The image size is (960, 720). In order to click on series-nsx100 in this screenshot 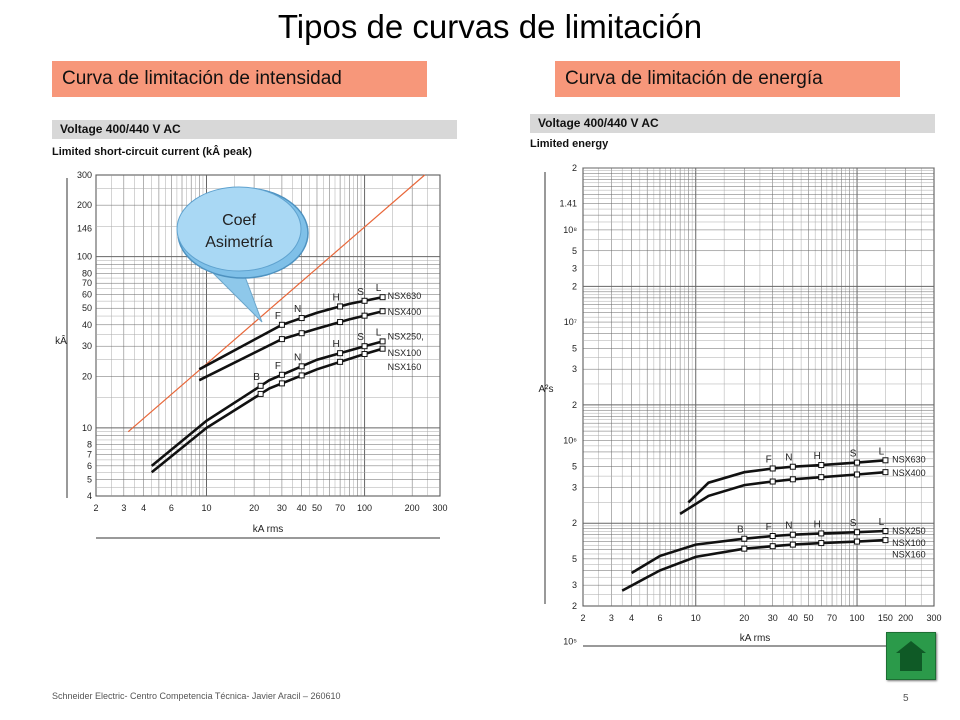, I will do `click(266, 410)`.